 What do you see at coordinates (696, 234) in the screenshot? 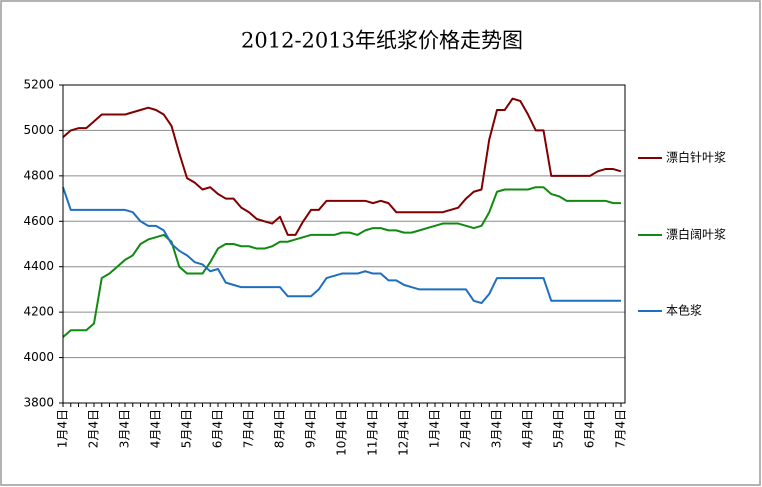
I see `legend-label: 漂白阔叶浆` at bounding box center [696, 234].